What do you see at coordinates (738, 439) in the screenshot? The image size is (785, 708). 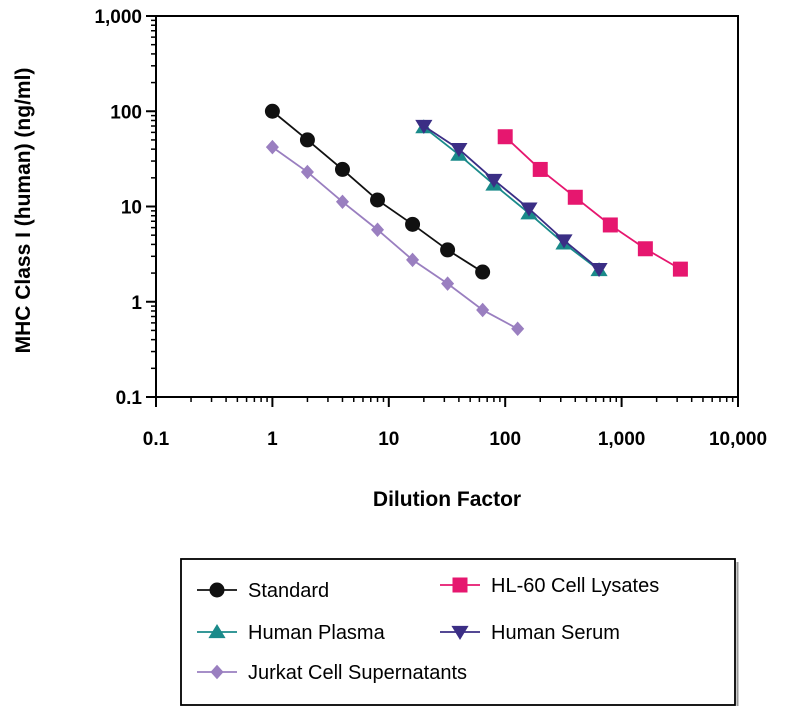 I see `x-tick-label: 10,000` at bounding box center [738, 439].